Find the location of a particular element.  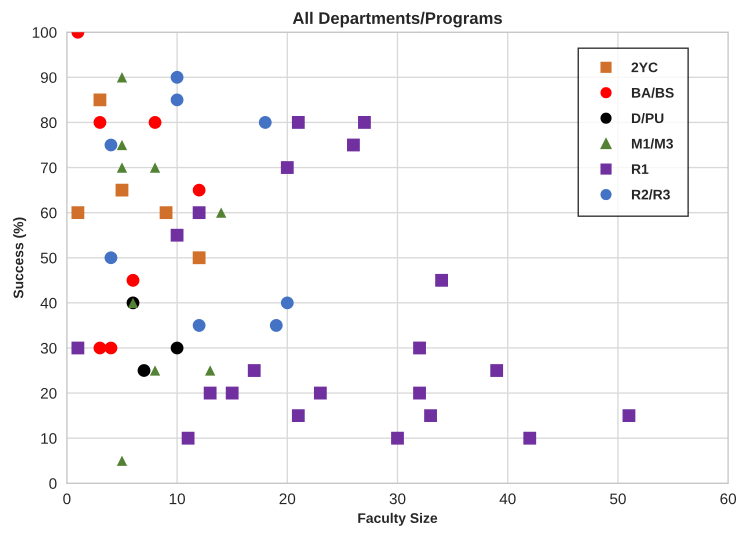

y-tick-label: 10 is located at coordinates (49, 438).